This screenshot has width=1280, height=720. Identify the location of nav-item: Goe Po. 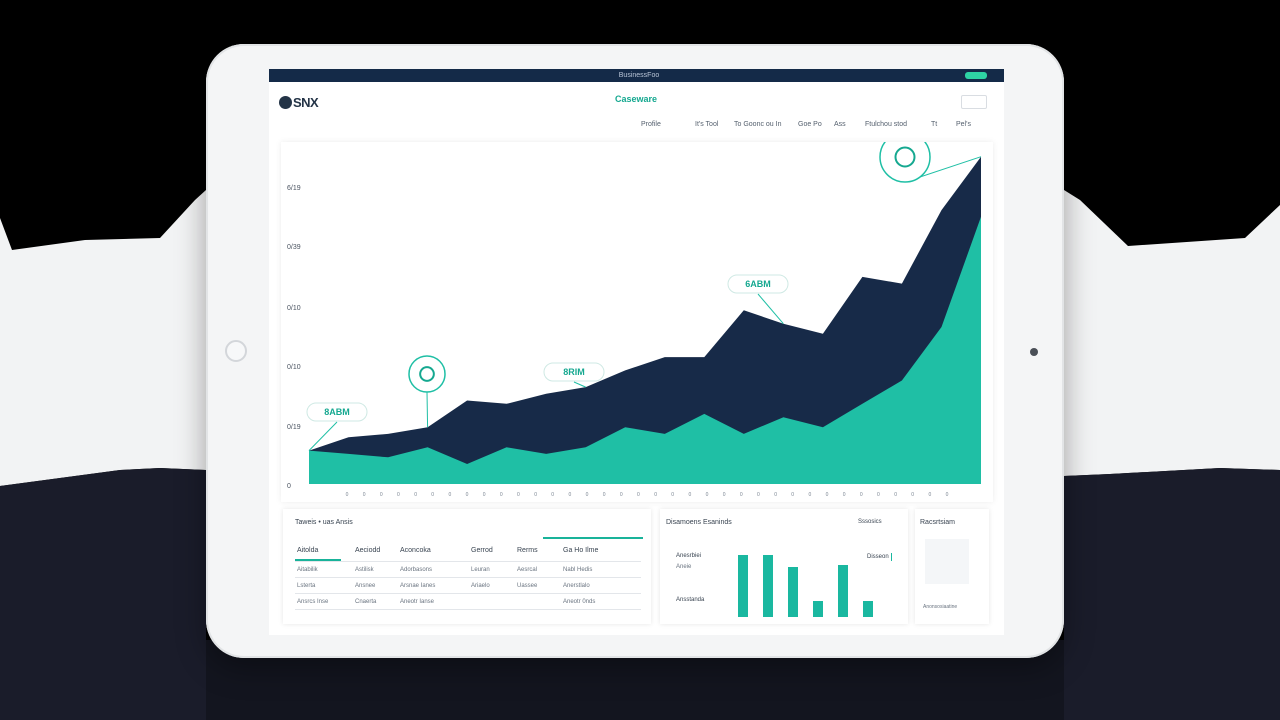
(810, 124).